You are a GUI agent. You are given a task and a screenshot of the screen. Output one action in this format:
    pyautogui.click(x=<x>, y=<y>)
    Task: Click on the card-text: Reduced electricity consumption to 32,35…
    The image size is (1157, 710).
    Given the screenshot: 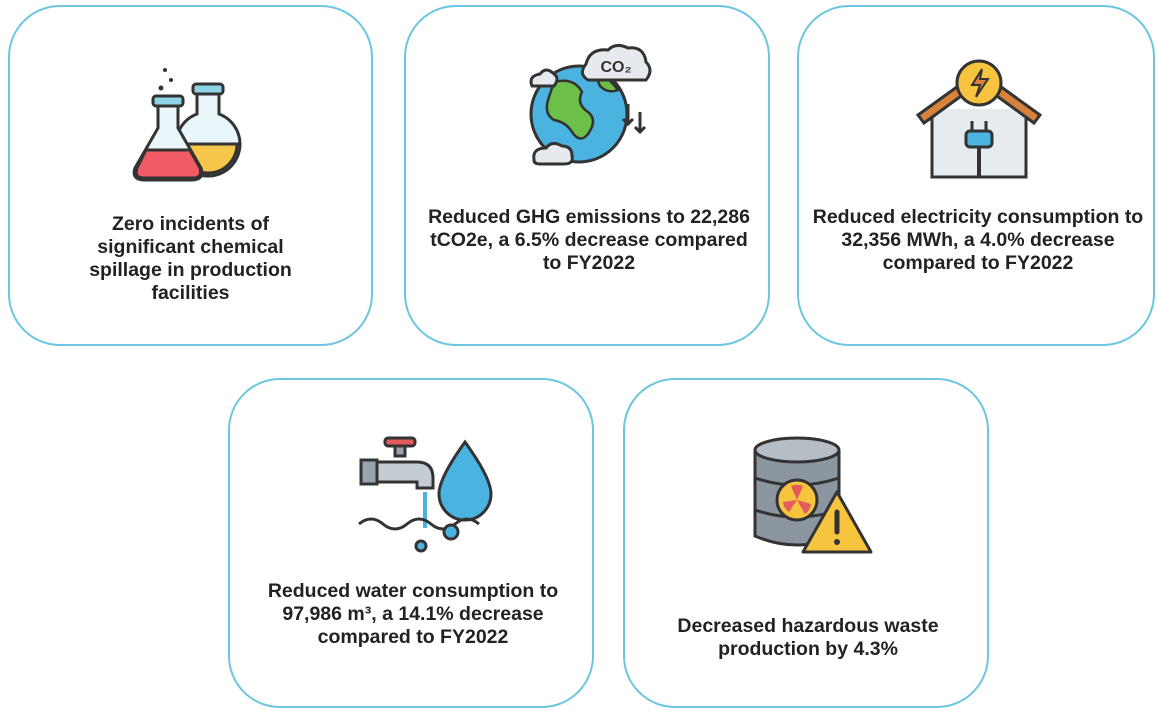 What is the action you would take?
    pyautogui.click(x=978, y=240)
    